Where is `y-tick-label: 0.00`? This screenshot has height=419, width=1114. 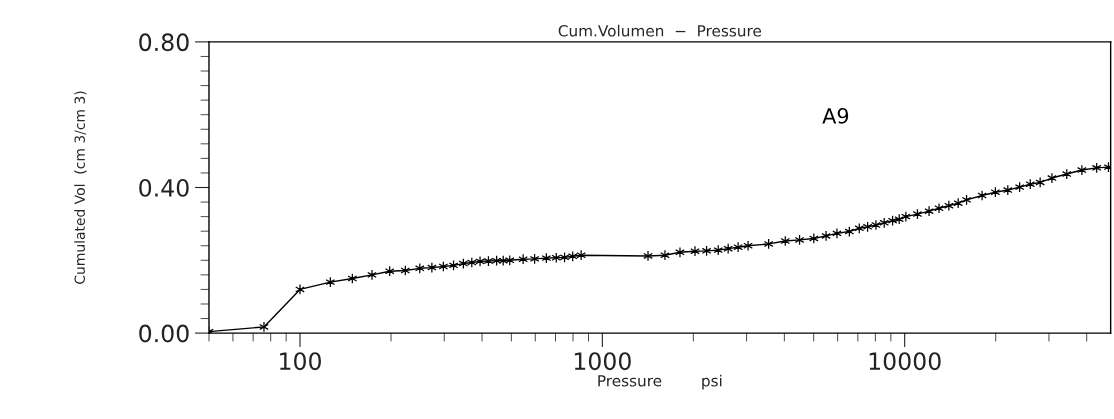
y-tick-label: 0.00 is located at coordinates (164, 333).